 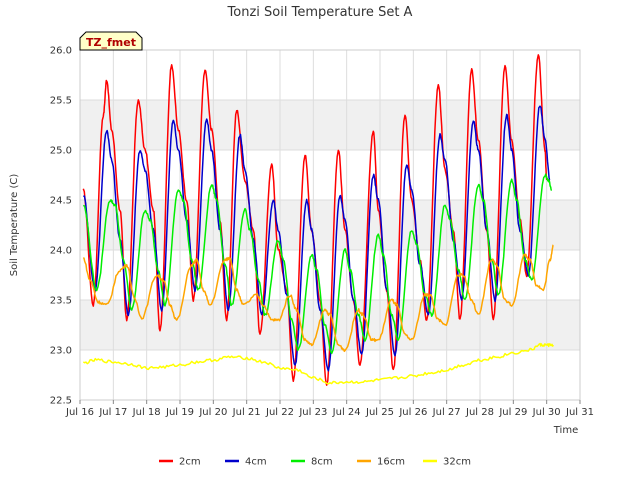 I want to click on y-tick-label: 25.0, so click(x=61, y=151).